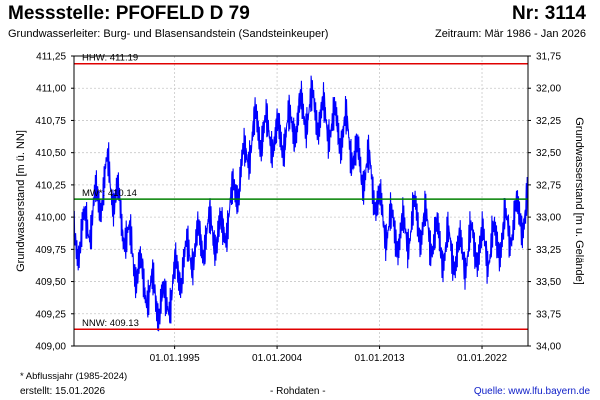 The image size is (600, 400). What do you see at coordinates (51, 89) in the screenshot?
I see `y-tick-label-left: 411,00` at bounding box center [51, 89].